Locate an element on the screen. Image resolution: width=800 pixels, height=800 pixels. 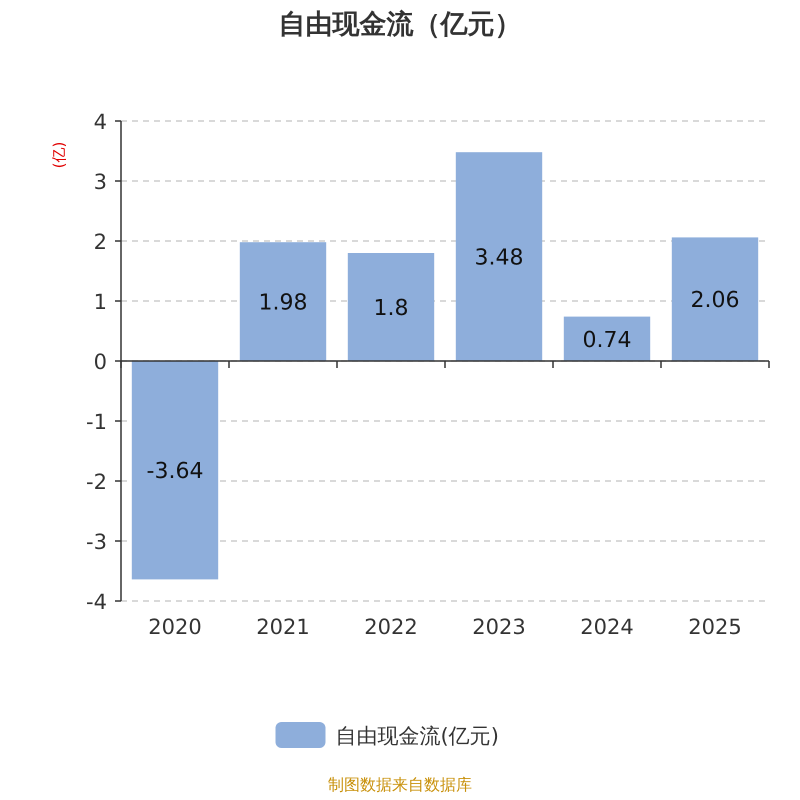
legend-label: 自由现金流(亿元) is located at coordinates (417, 736).